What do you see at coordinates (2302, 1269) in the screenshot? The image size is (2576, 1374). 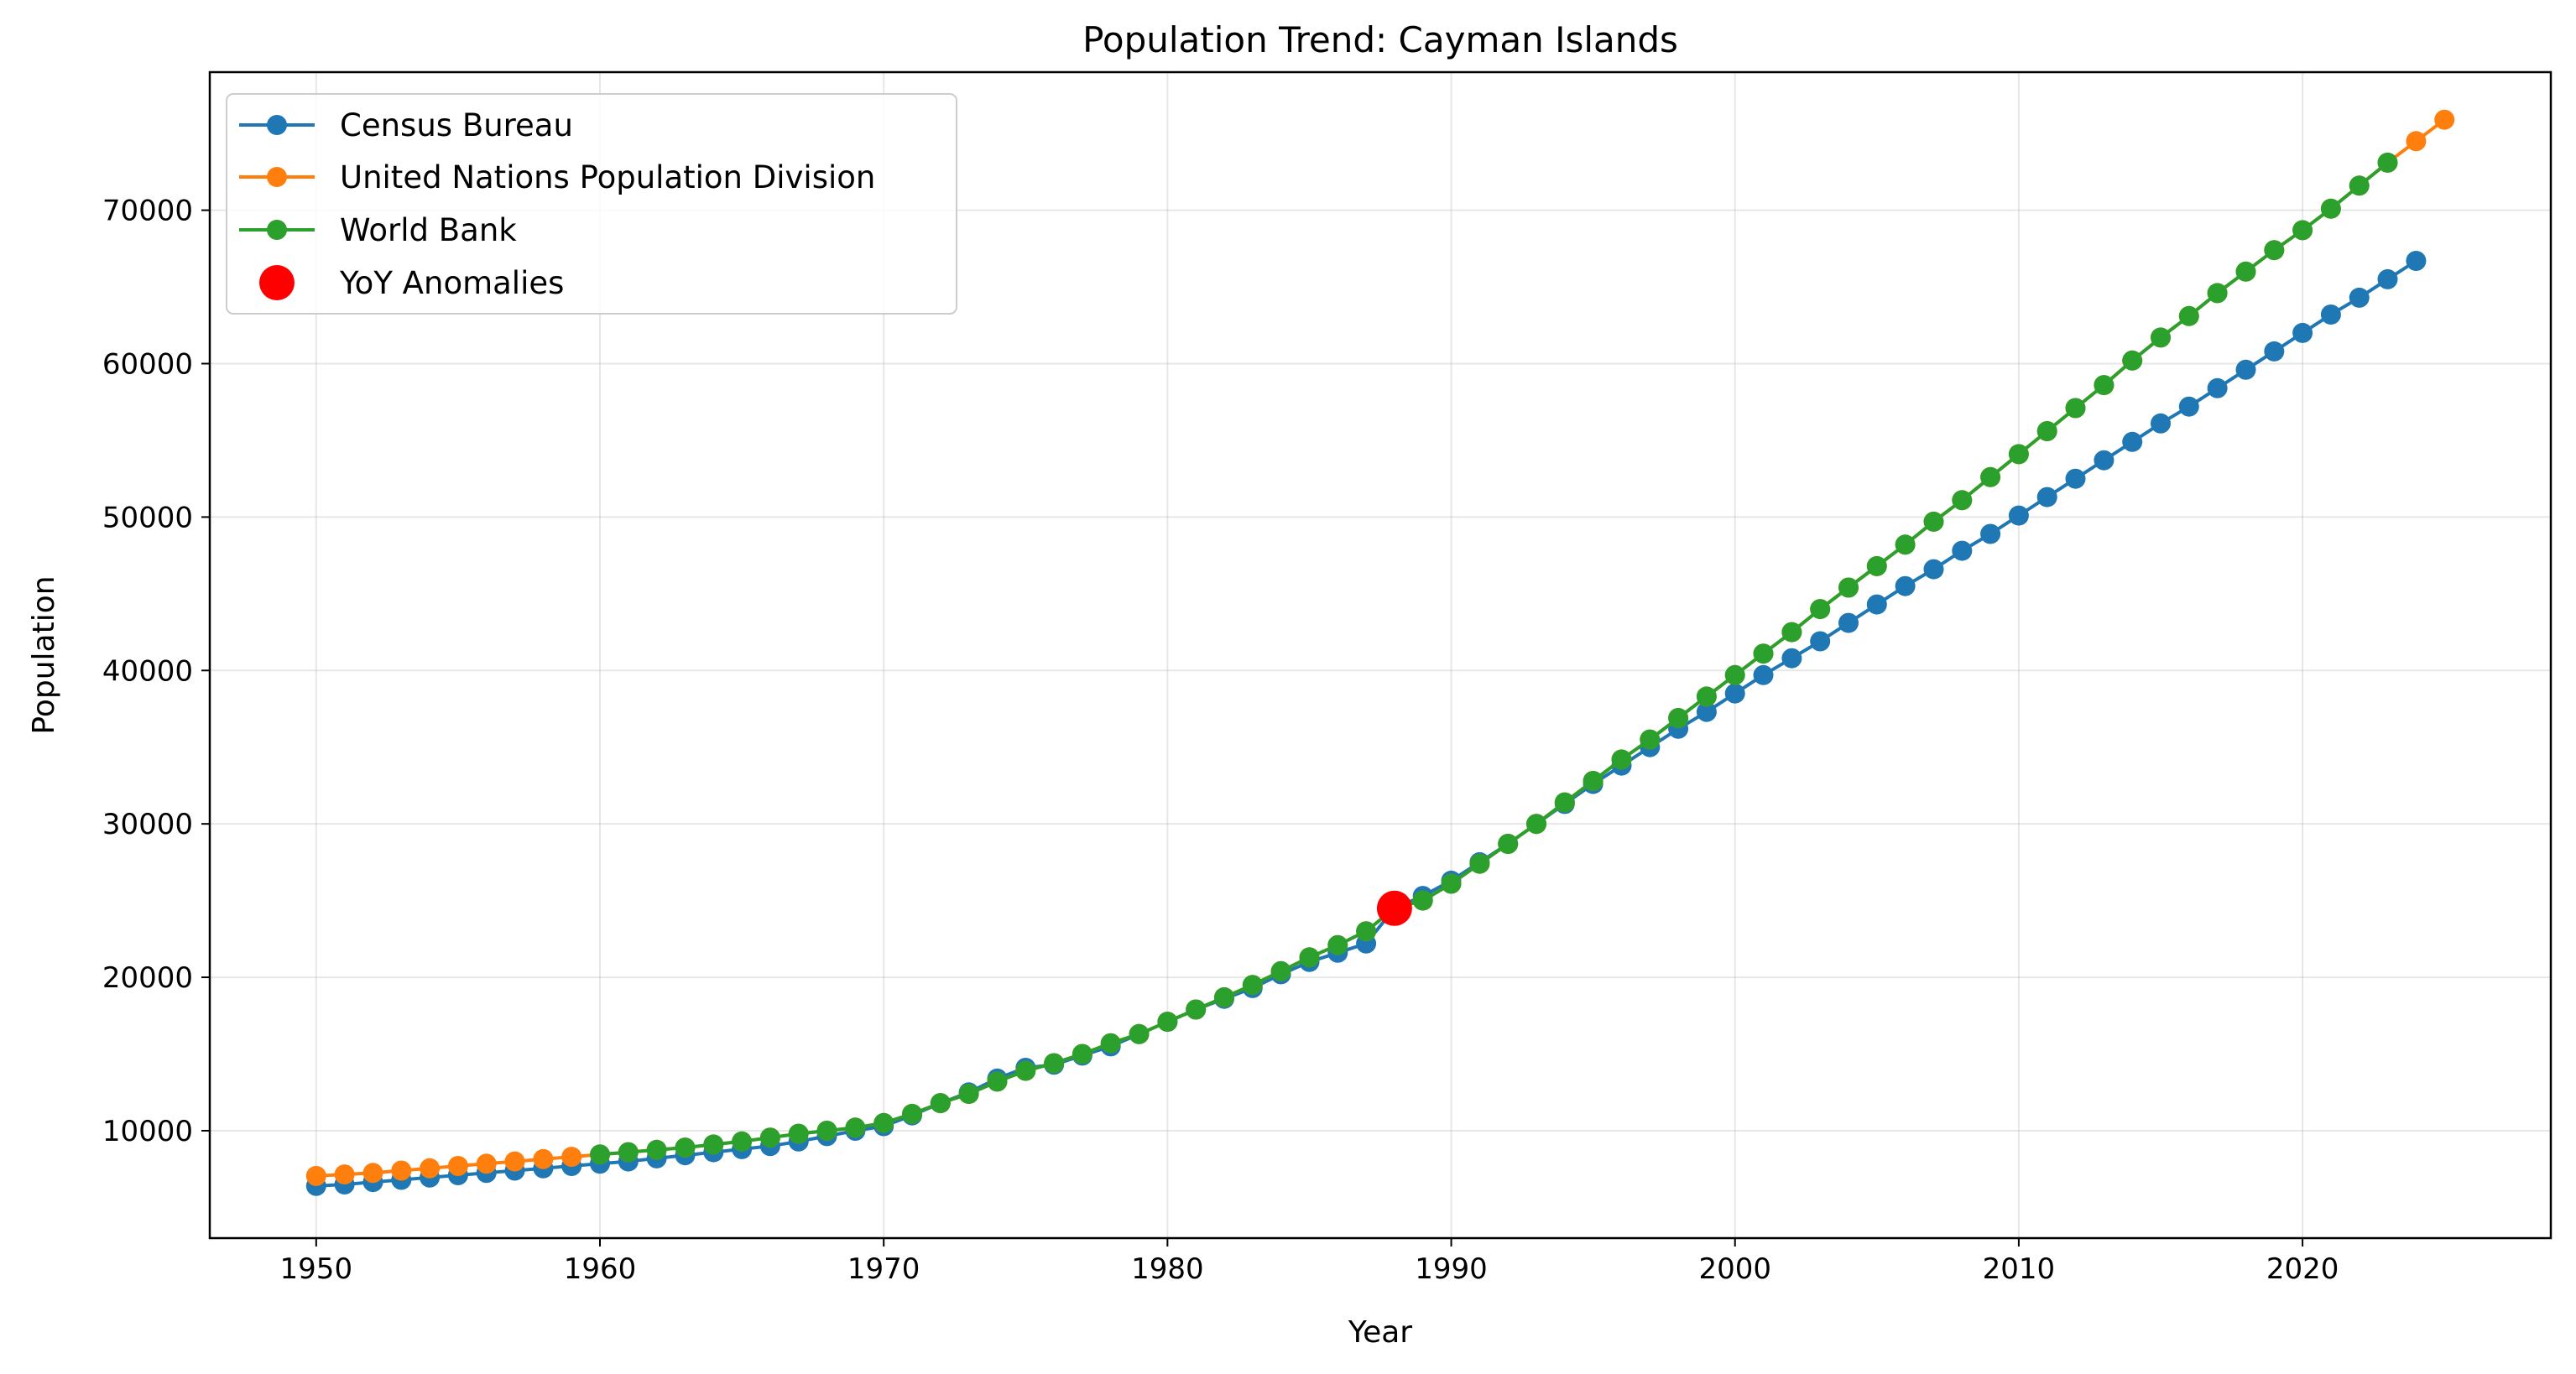 I see `x-tick-label: 2020` at bounding box center [2302, 1269].